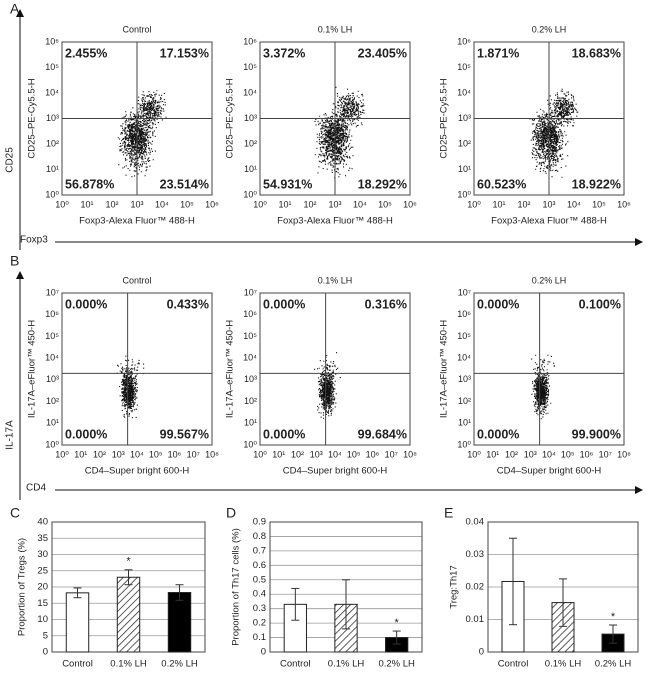 The image size is (650, 691). What do you see at coordinates (42, 587) in the screenshot?
I see `y-tick-label: 20` at bounding box center [42, 587].